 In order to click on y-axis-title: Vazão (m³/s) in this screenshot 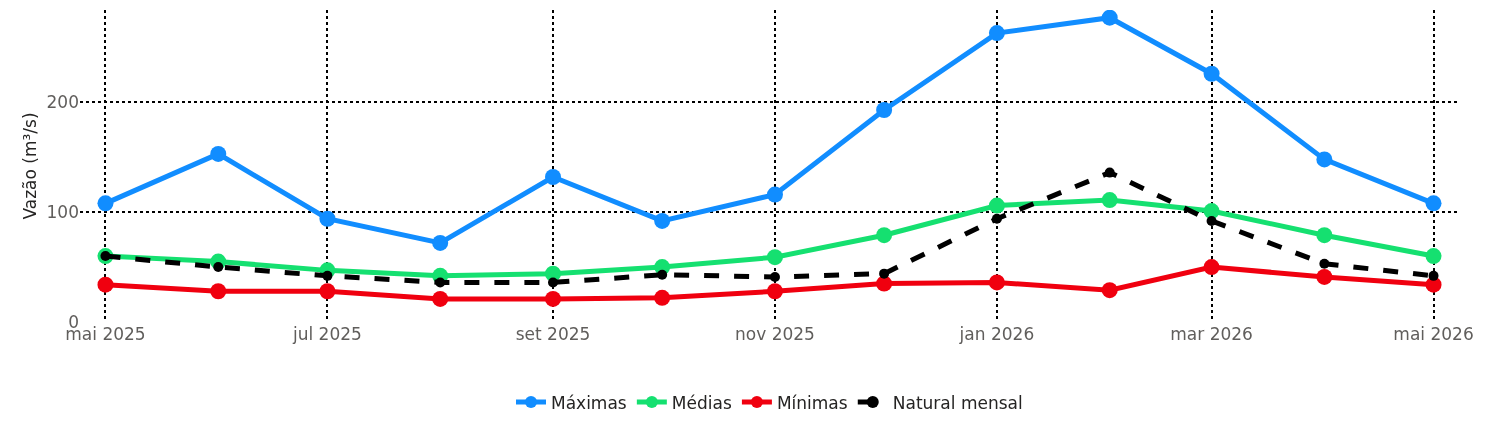, I will do `click(30, 166)`.